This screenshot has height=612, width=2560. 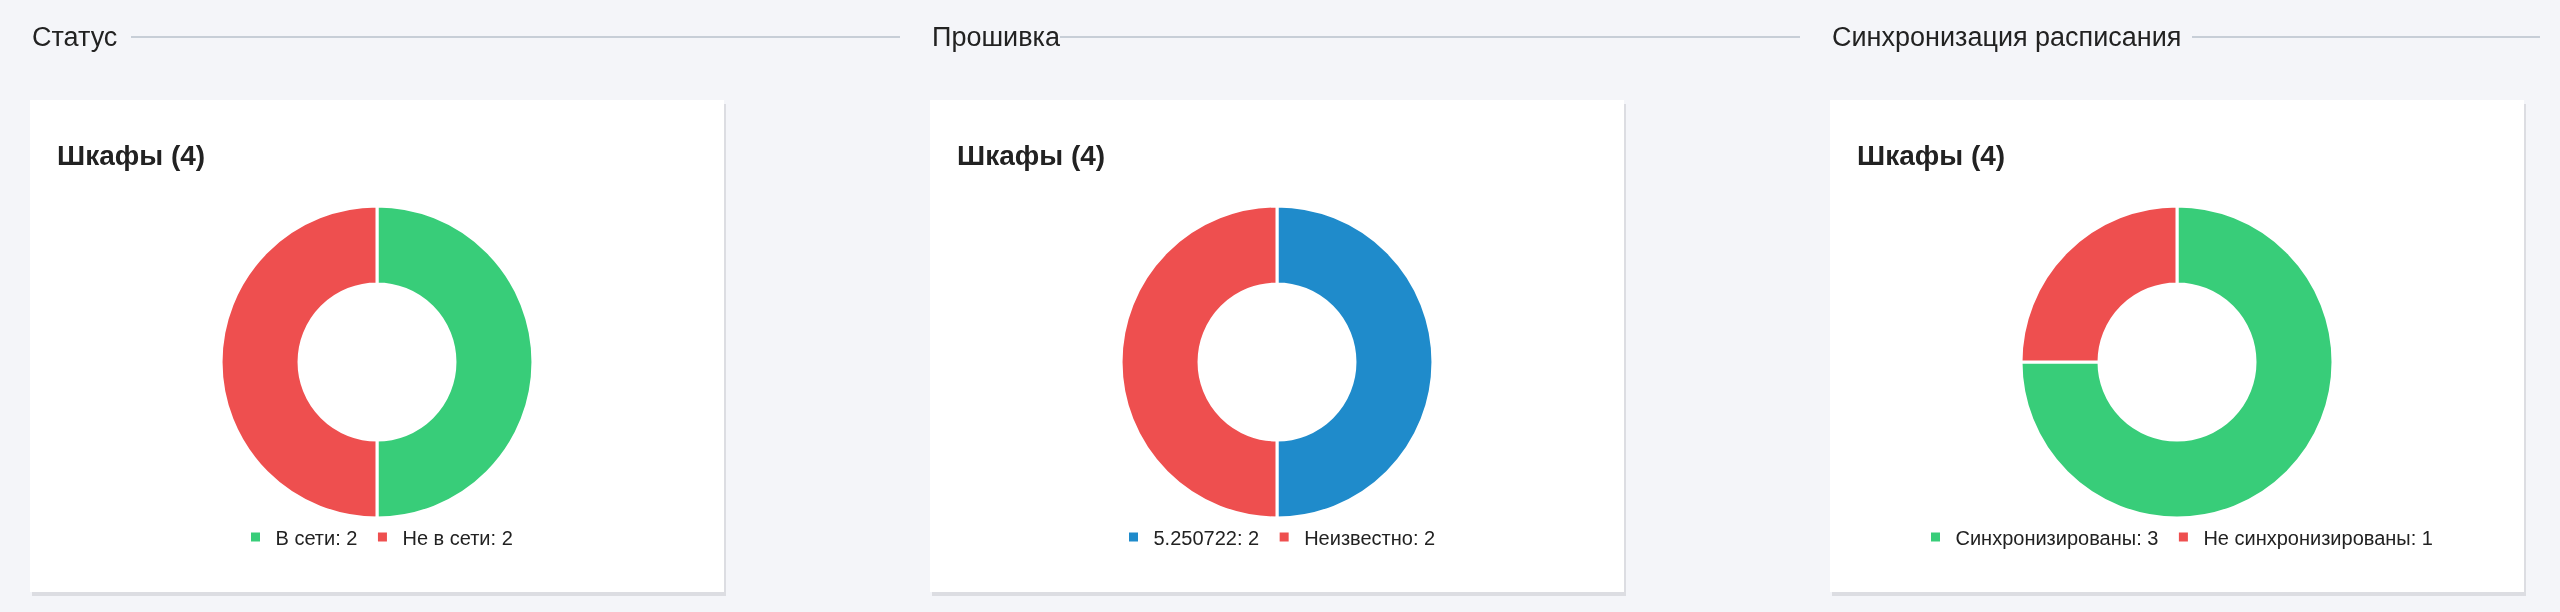 I want to click on legend-label: 5.250722: 2, so click(x=1206, y=537).